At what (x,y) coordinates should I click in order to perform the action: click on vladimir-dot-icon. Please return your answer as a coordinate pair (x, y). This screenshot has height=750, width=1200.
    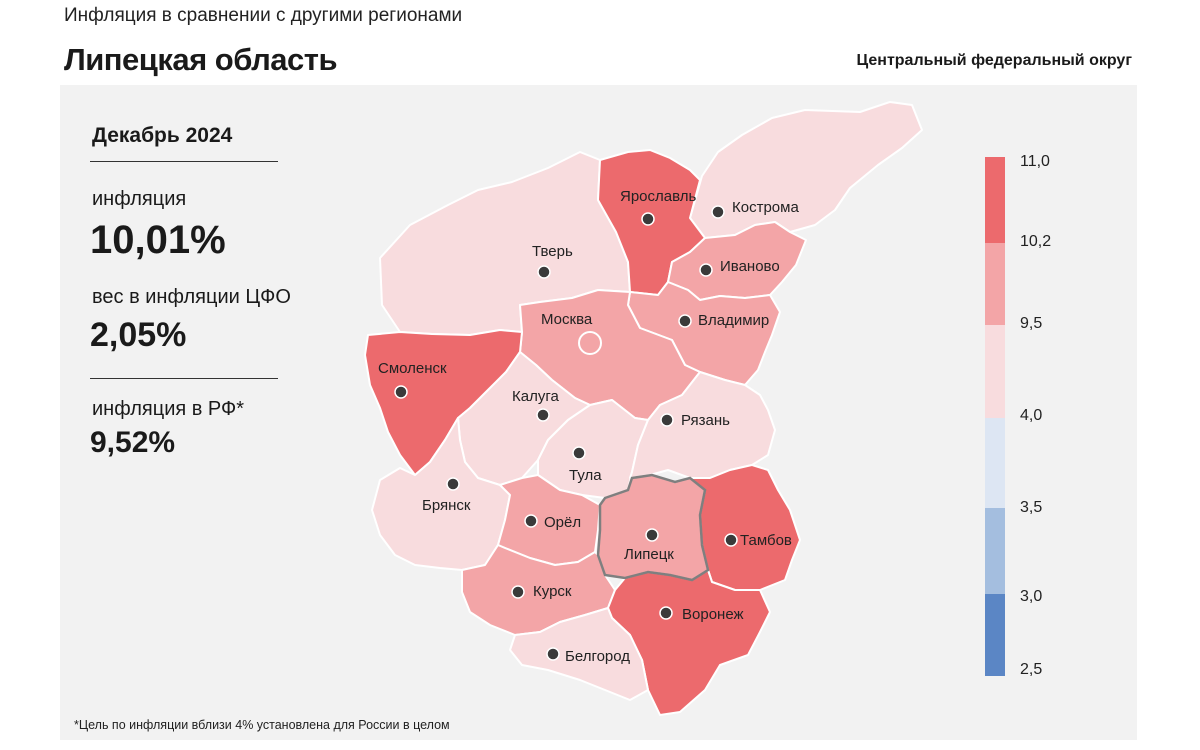
    Looking at the image, I should click on (685, 321).